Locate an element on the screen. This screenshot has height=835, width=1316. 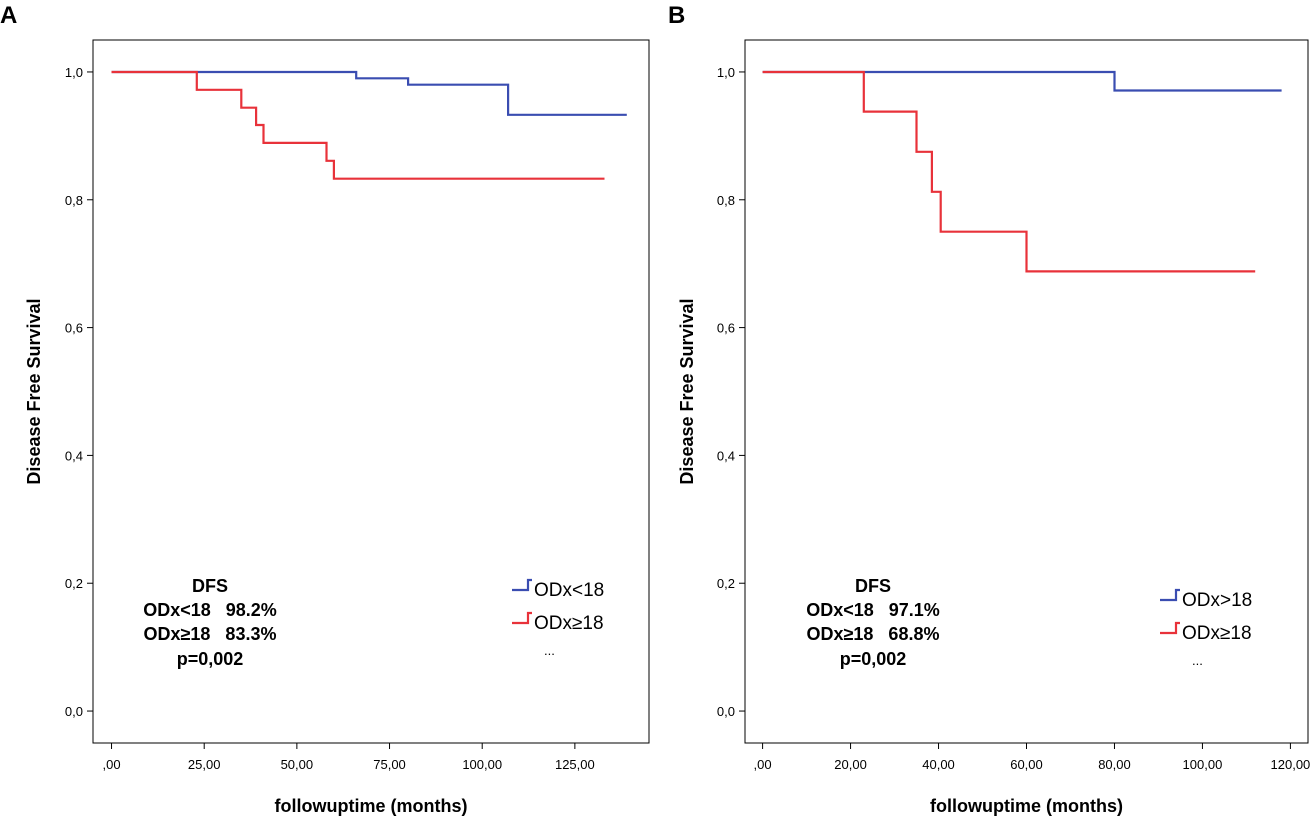
panel-a-ytick-label: 0,8 is located at coordinates (74, 200).